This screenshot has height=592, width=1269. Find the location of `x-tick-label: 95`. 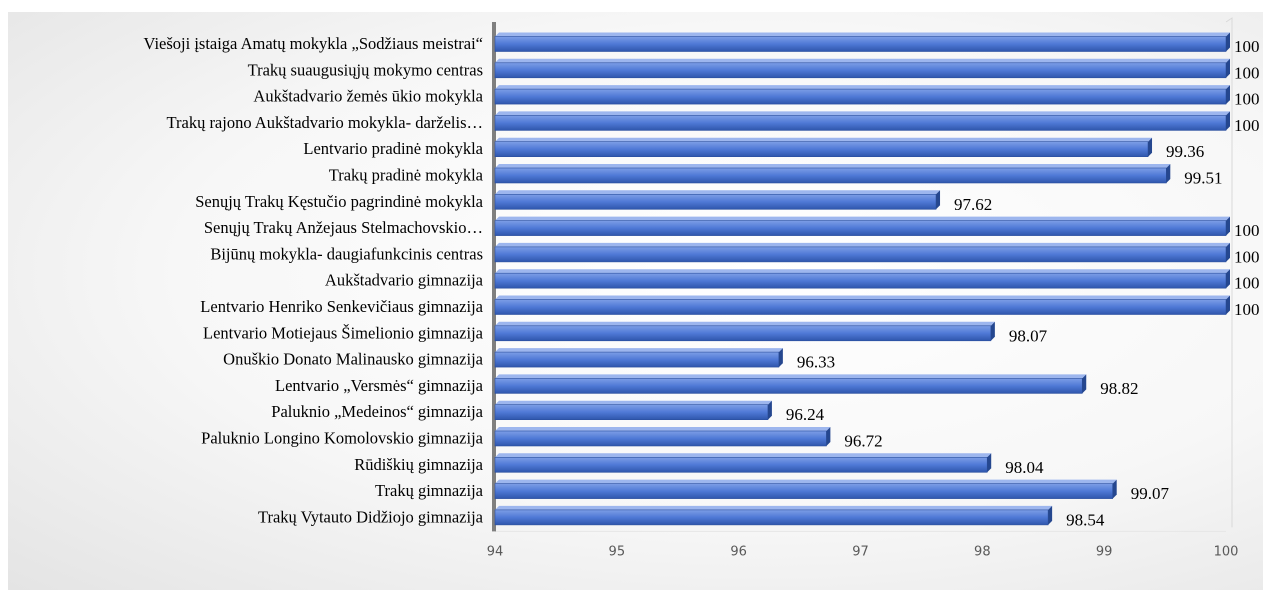

x-tick-label: 95 is located at coordinates (617, 551).